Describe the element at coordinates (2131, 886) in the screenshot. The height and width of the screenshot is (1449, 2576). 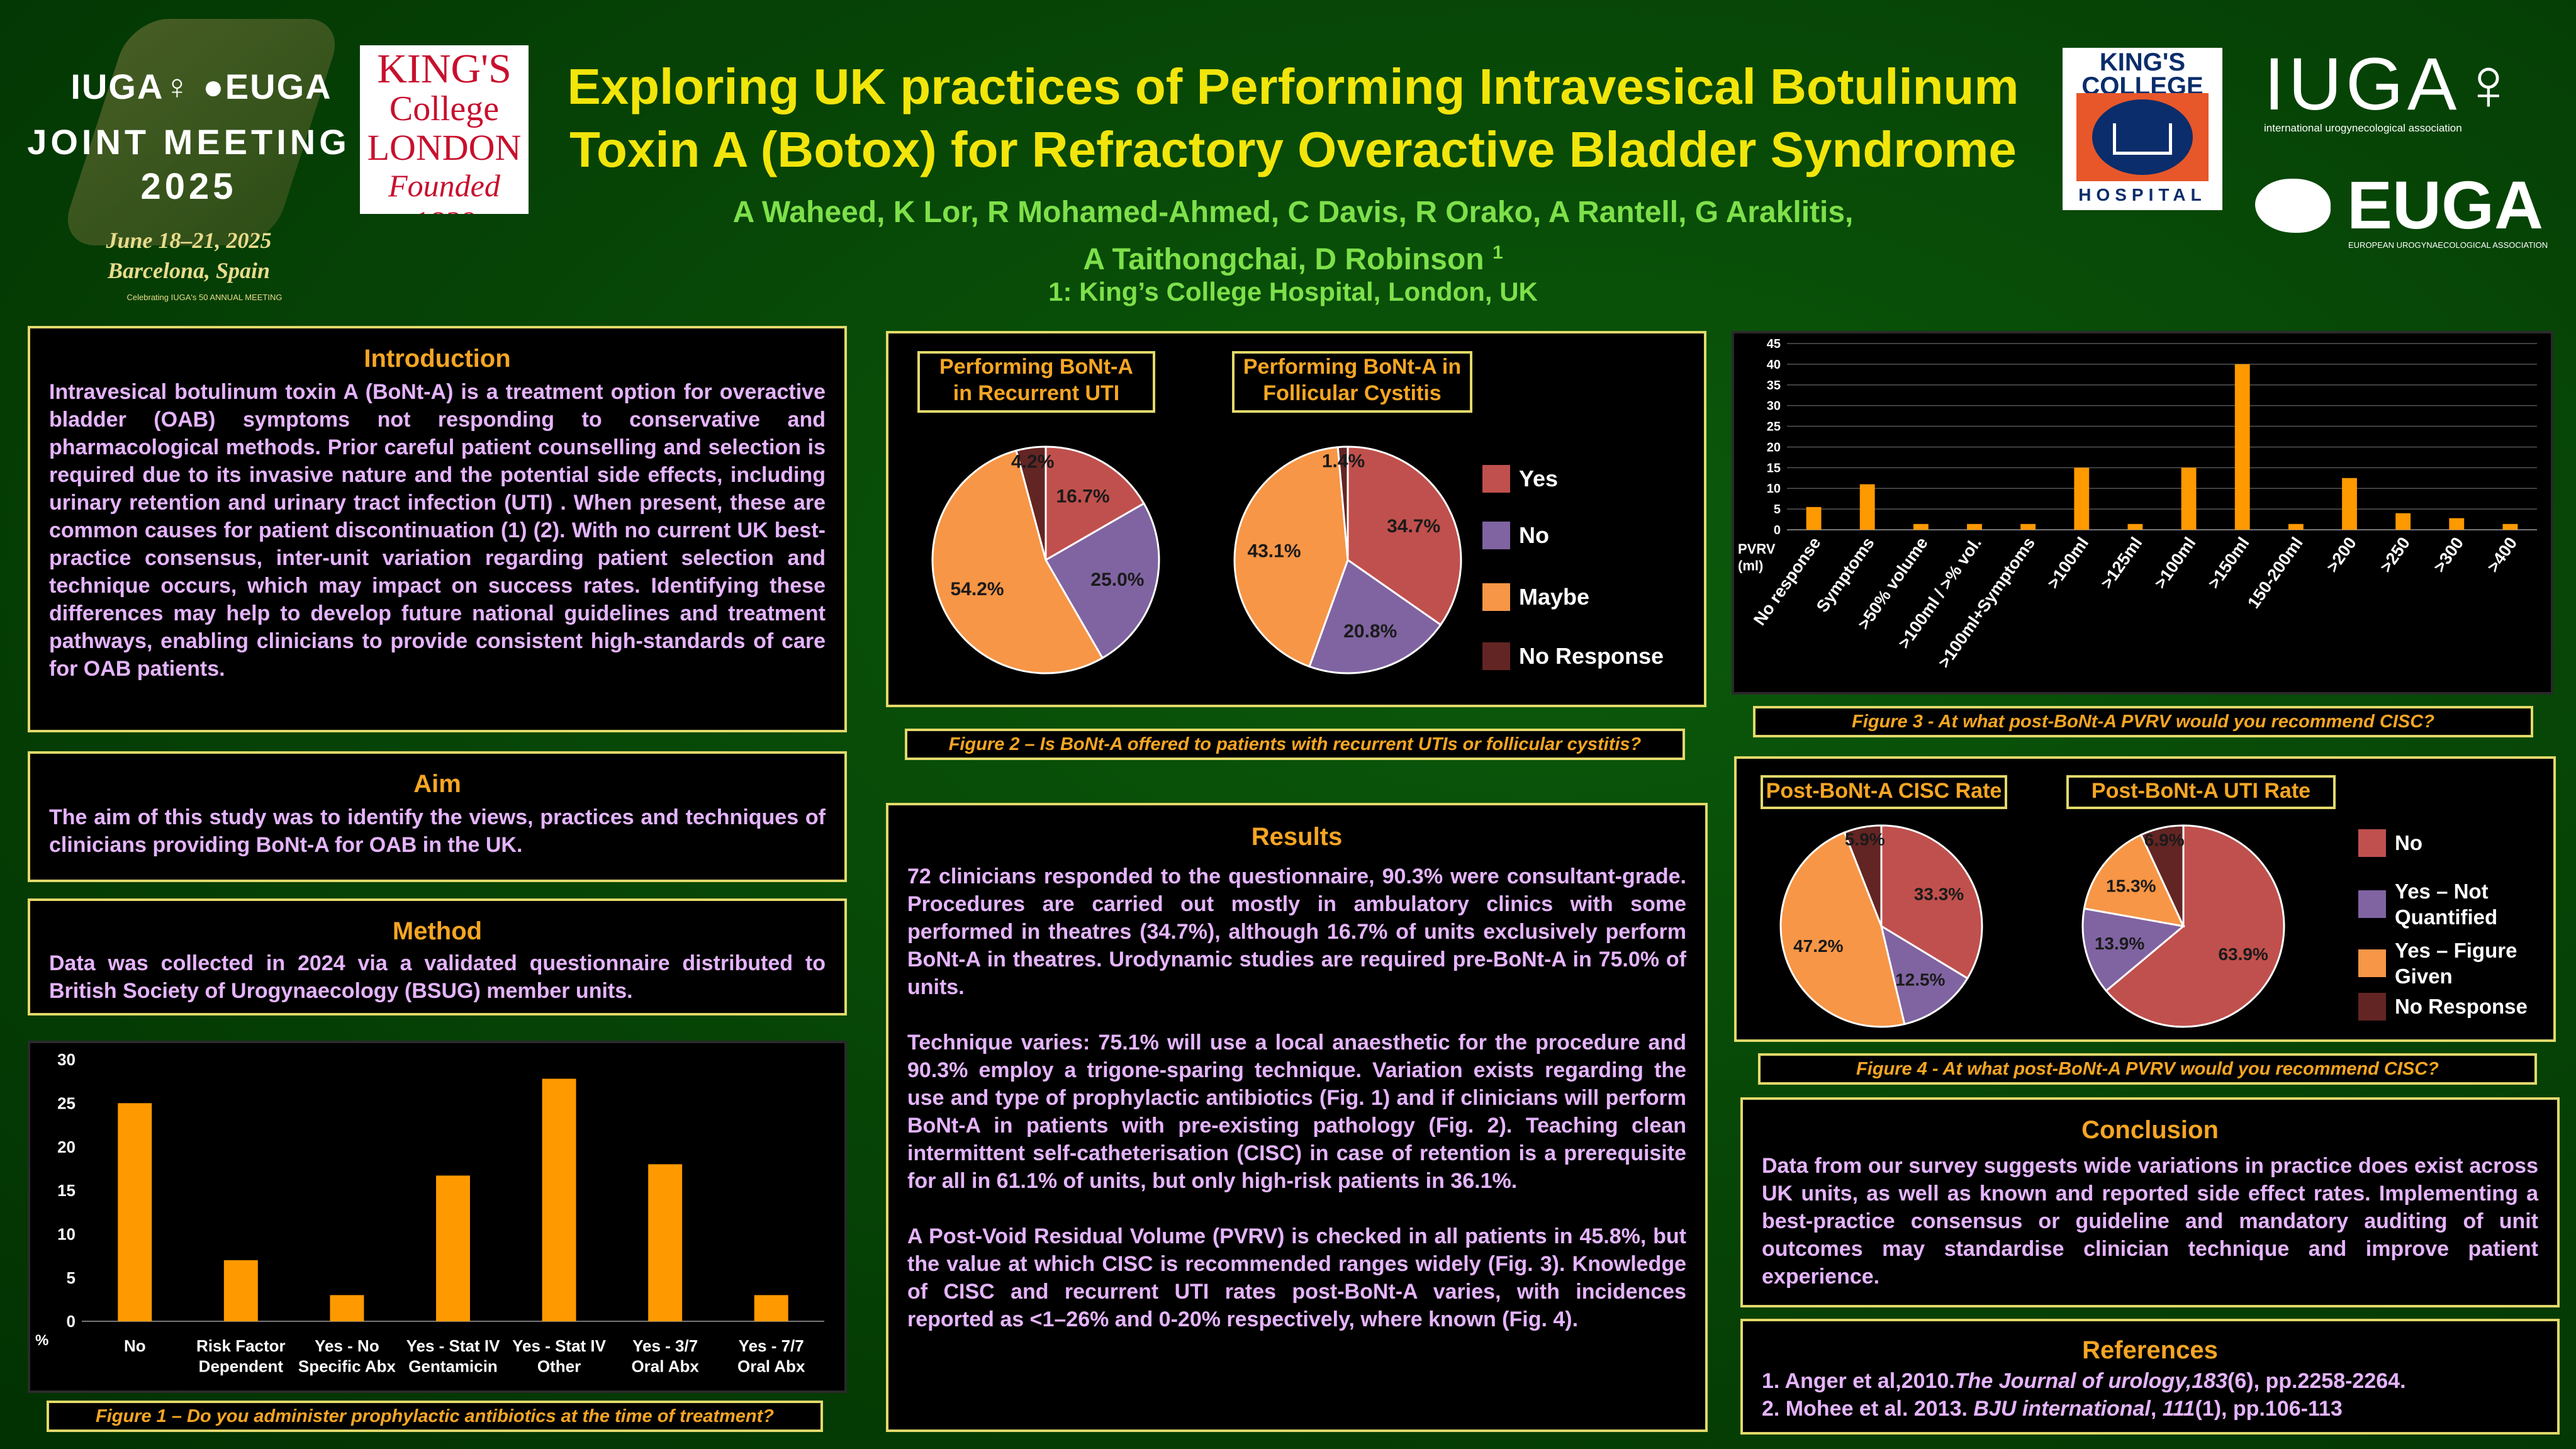
I see `pie-value-label: 15.3%` at that location.